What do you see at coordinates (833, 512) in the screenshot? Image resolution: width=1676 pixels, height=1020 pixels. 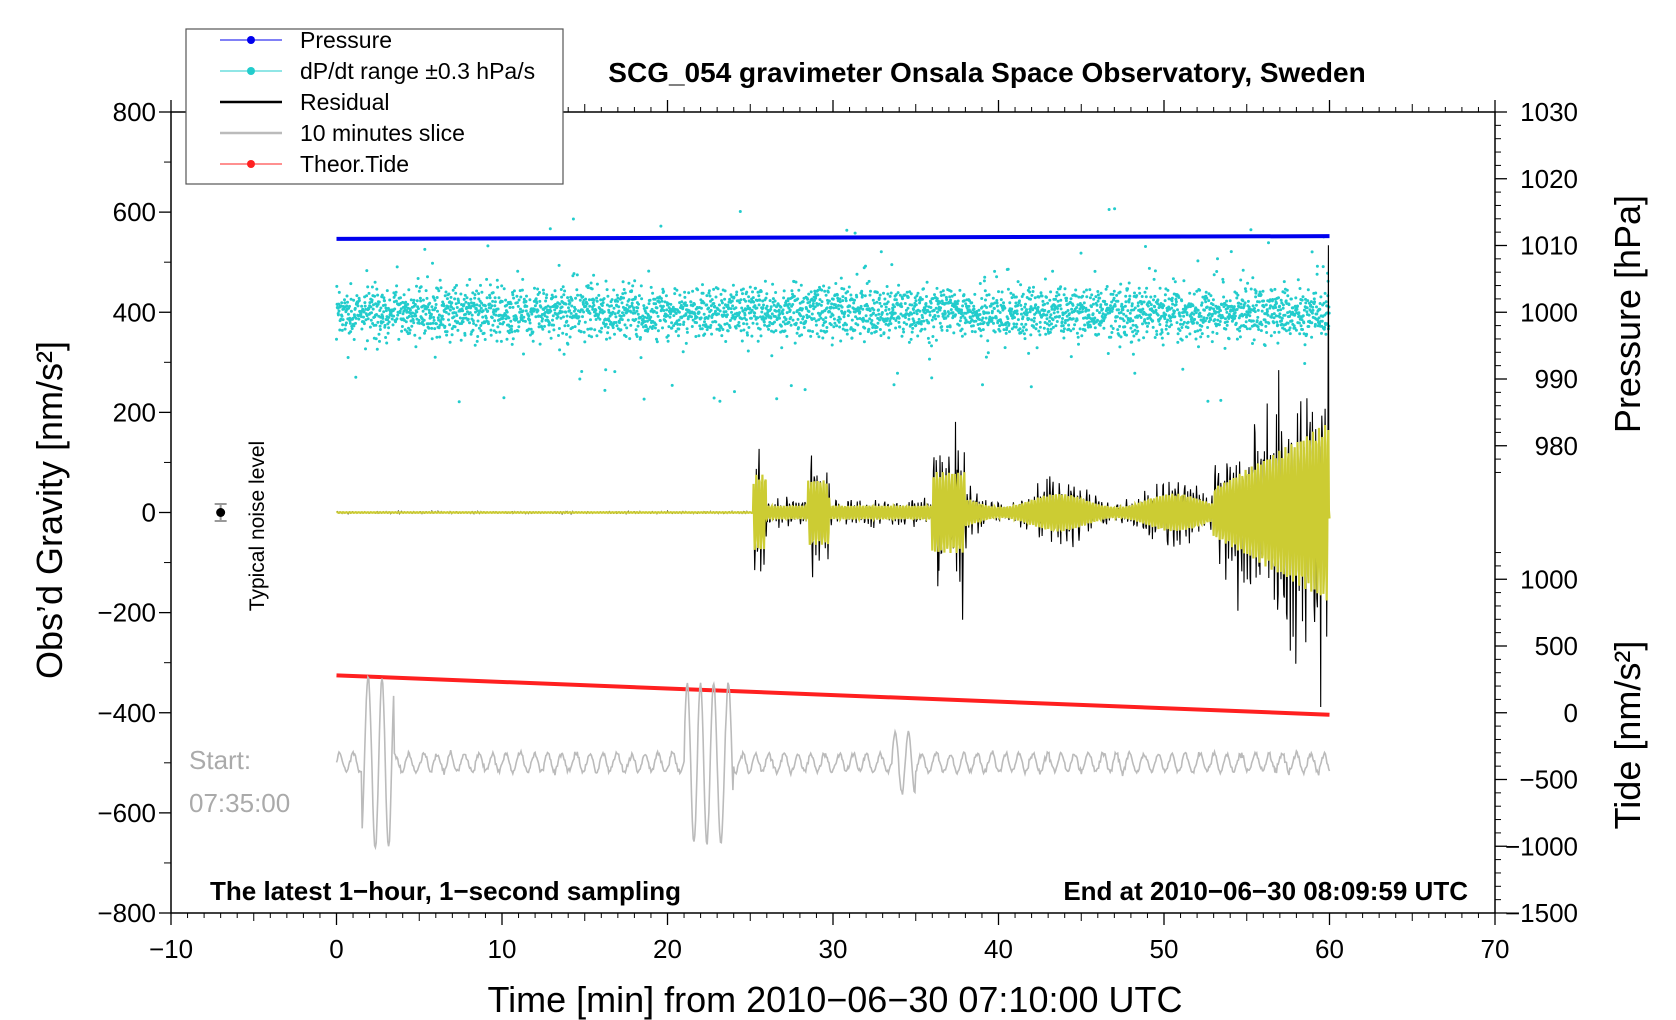 I see `series-smoothed` at bounding box center [833, 512].